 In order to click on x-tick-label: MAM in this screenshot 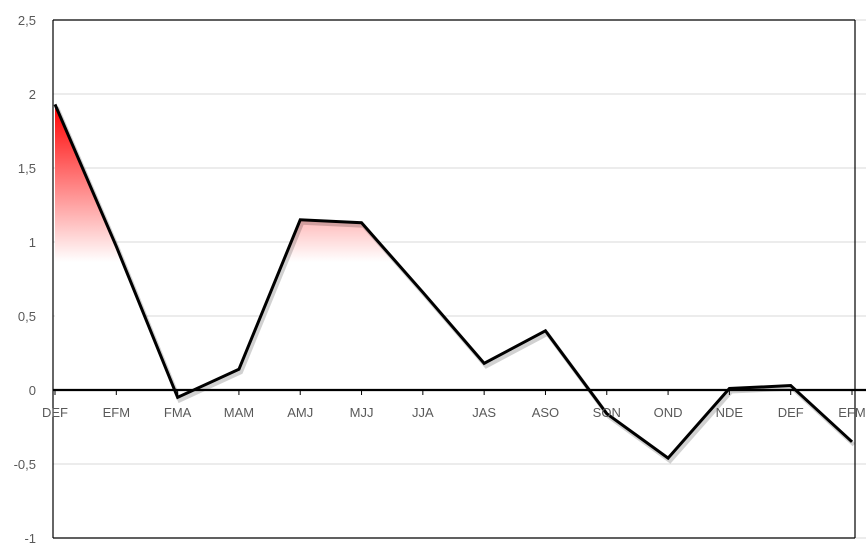, I will do `click(239, 412)`.